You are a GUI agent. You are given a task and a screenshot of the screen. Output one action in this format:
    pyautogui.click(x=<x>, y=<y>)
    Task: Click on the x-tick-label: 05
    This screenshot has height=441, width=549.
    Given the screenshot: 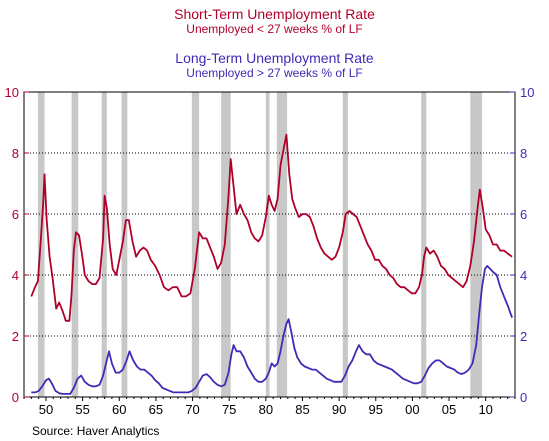 What is the action you would take?
    pyautogui.click(x=449, y=409)
    